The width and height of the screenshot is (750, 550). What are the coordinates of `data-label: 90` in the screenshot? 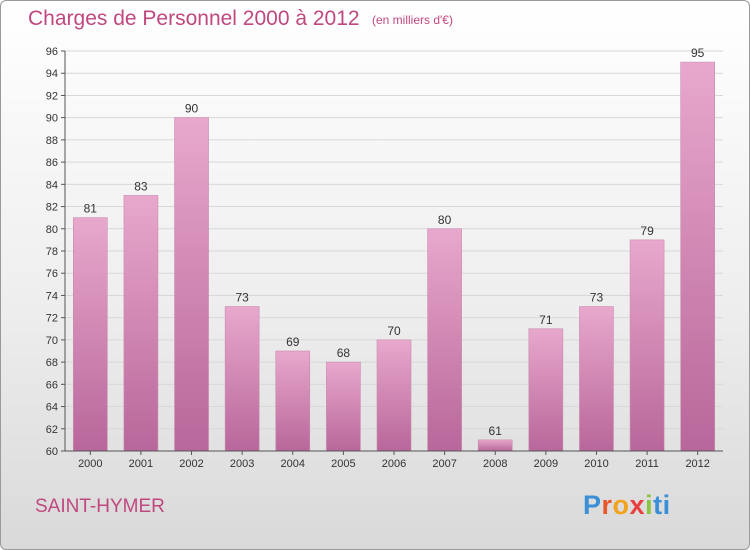 It's located at (192, 109).